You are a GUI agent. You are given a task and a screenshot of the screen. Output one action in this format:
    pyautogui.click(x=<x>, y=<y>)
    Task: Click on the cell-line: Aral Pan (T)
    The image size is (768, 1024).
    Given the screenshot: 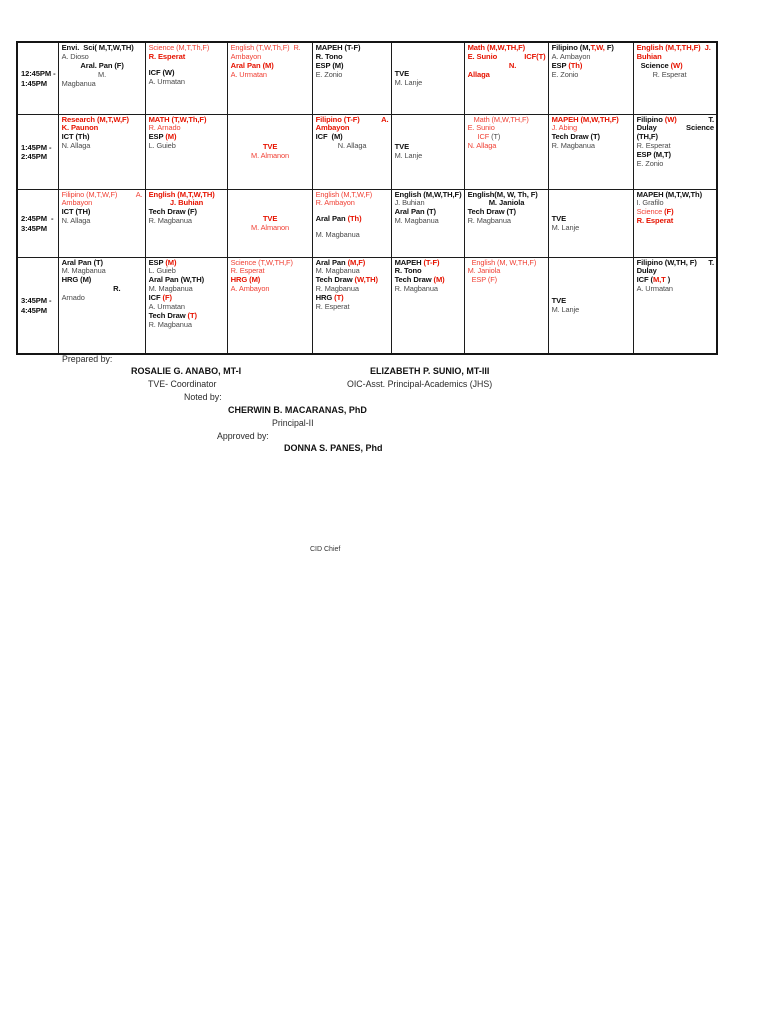 What is the action you would take?
    pyautogui.click(x=428, y=212)
    